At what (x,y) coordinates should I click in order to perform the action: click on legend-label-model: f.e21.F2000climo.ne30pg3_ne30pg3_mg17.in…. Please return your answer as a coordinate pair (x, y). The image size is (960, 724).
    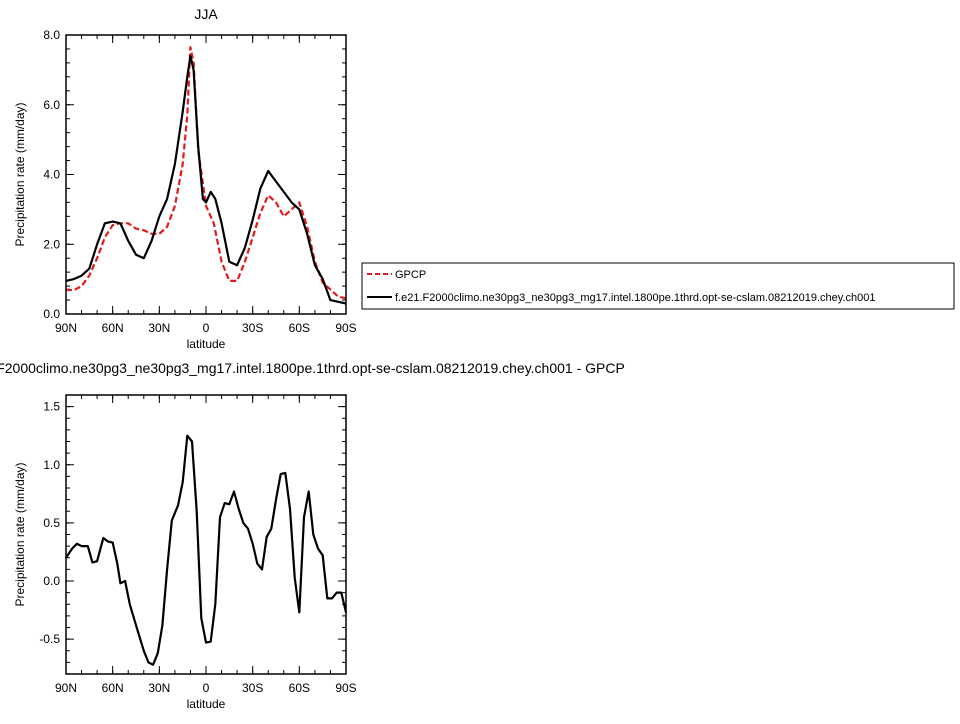
    Looking at the image, I should click on (635, 298).